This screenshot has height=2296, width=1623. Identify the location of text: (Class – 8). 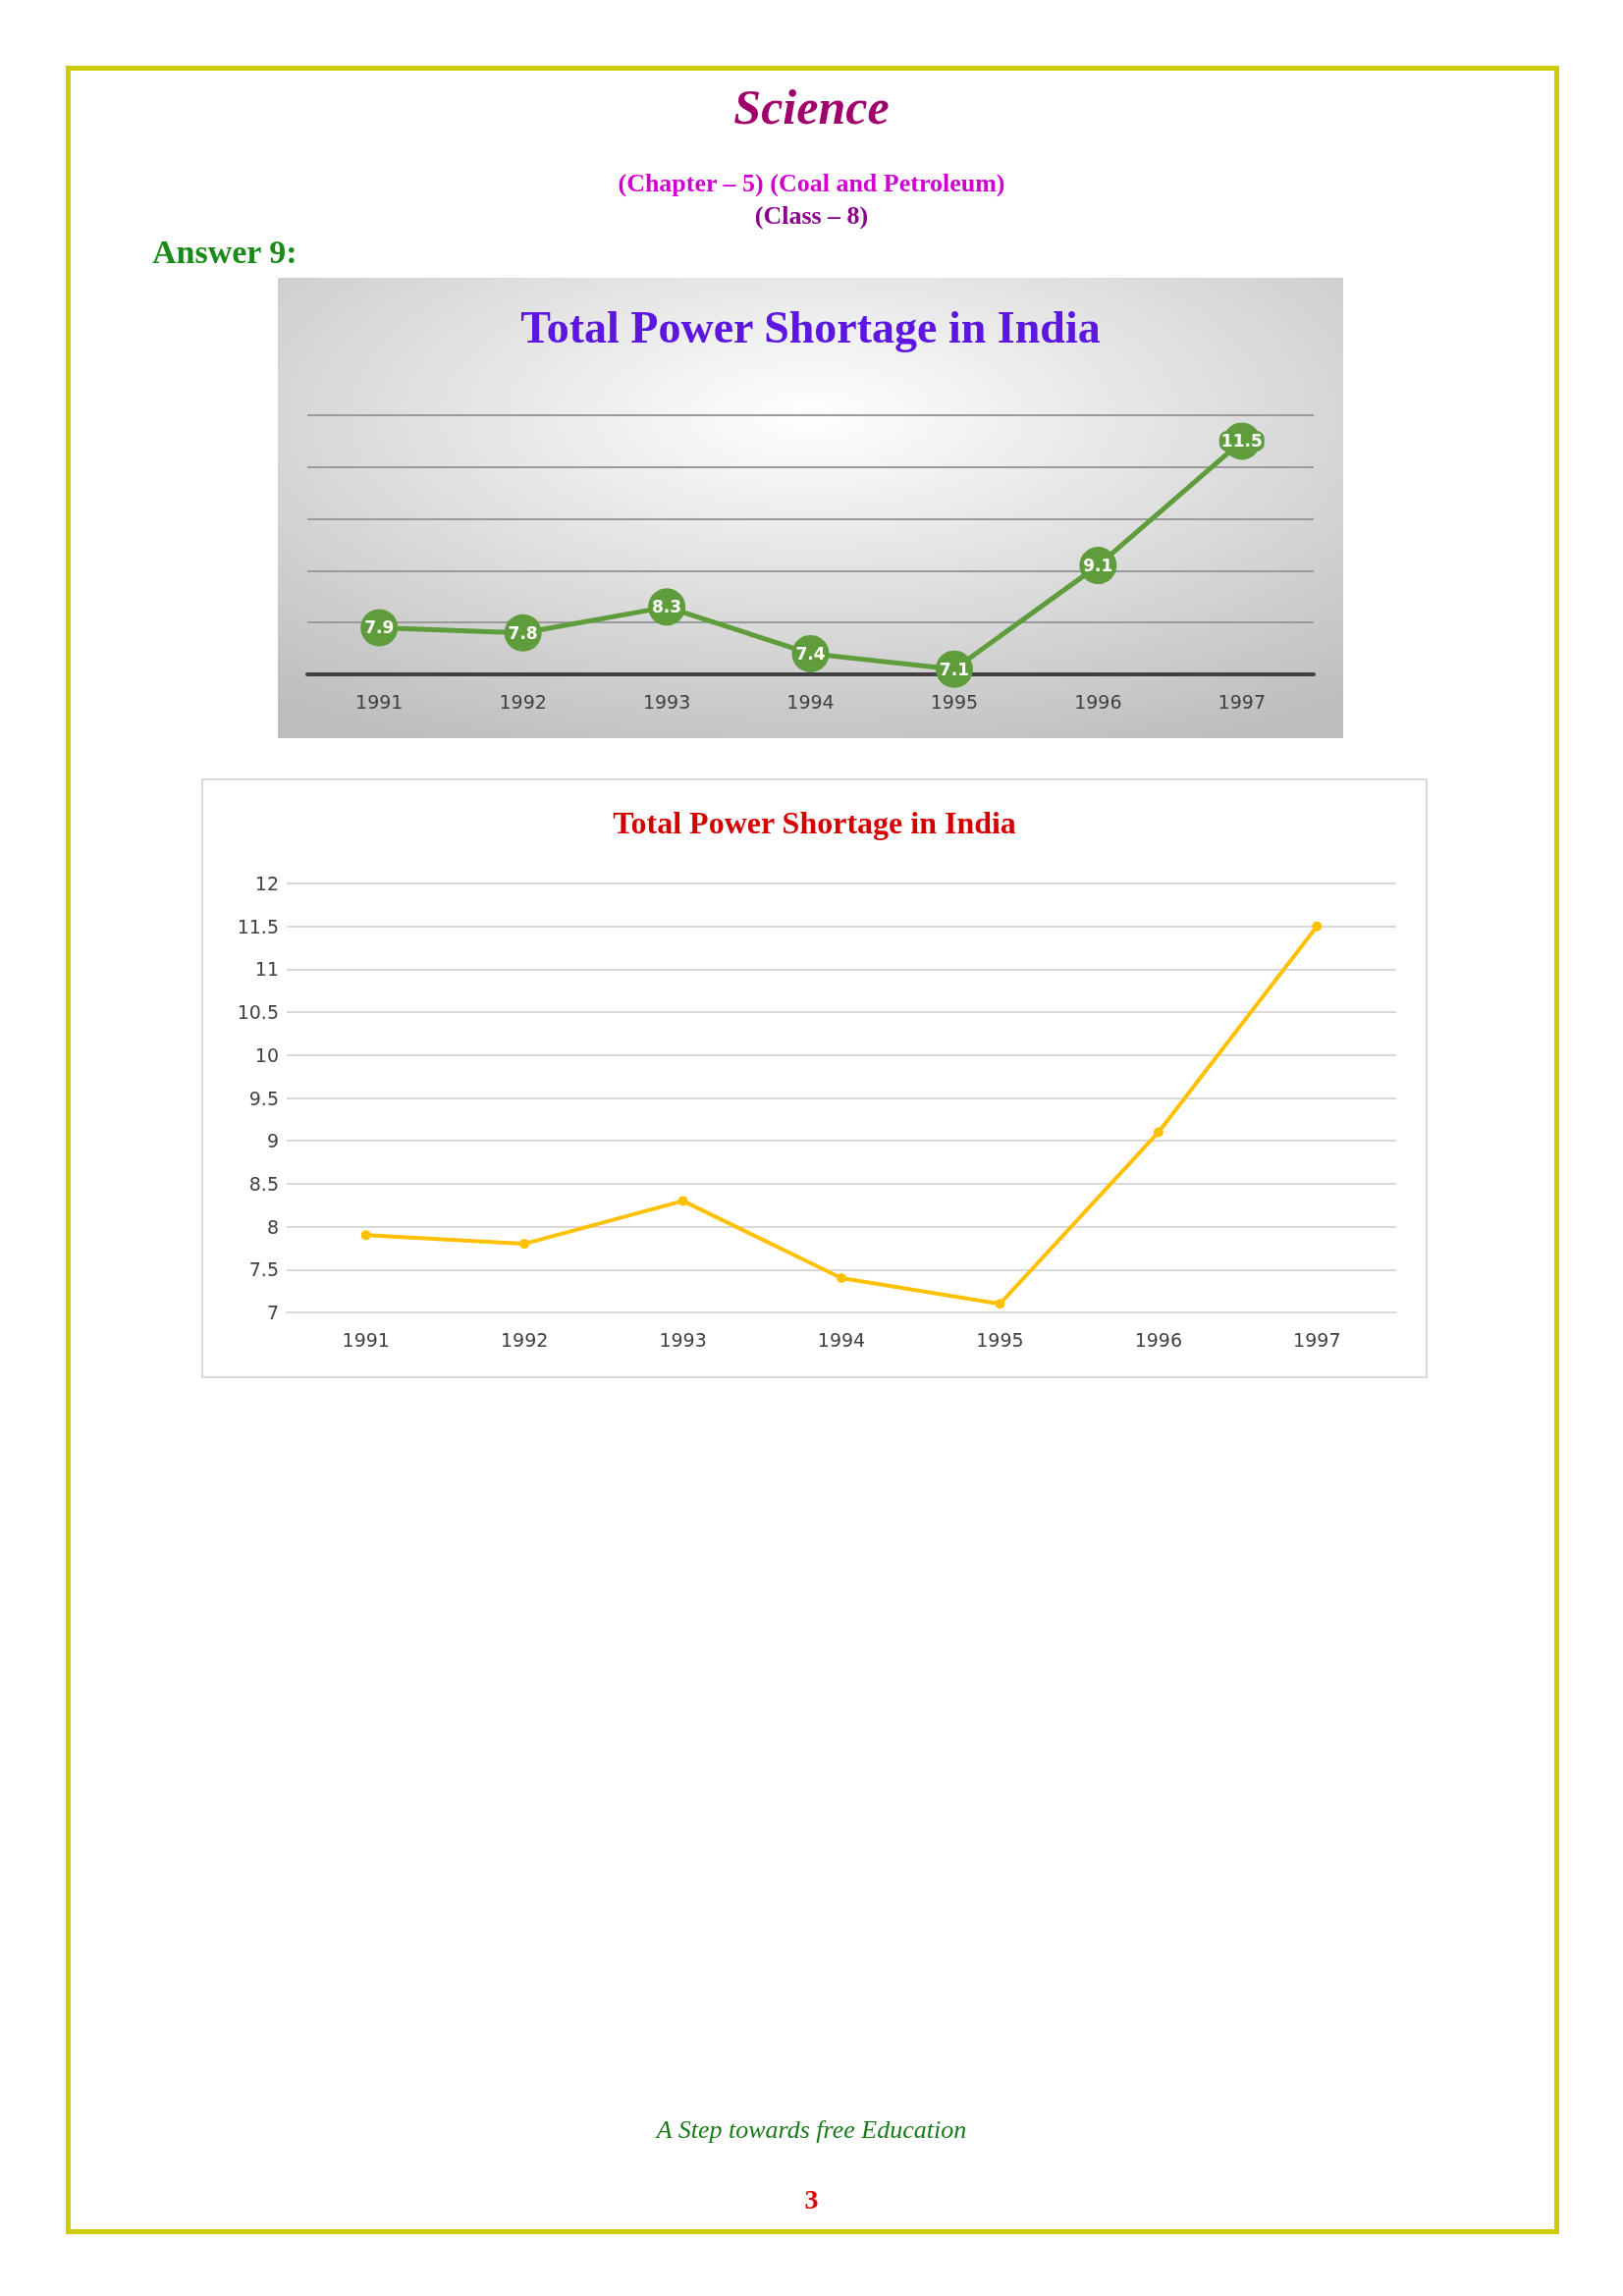
(811, 216).